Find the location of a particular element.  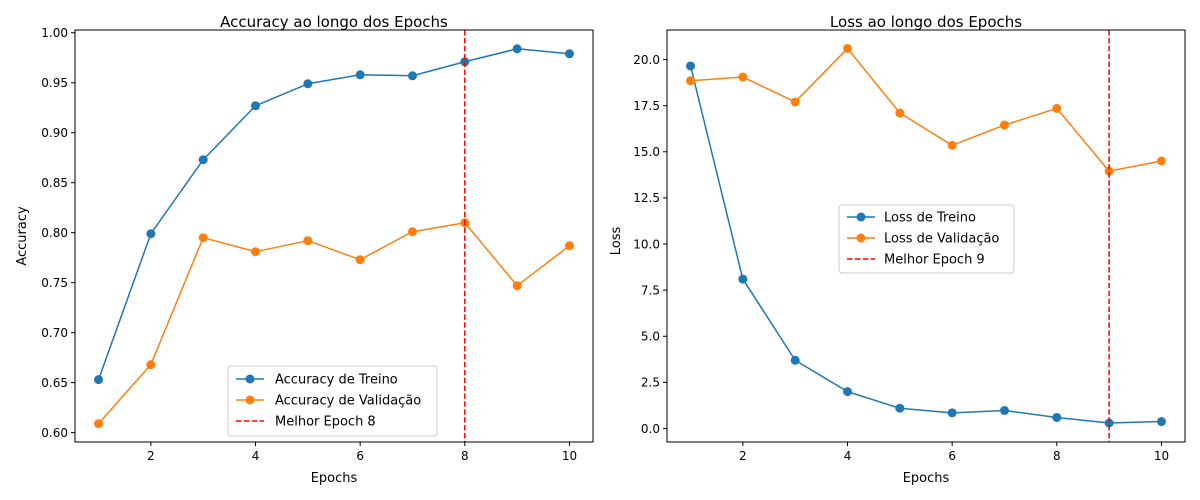

loss-x-tick-label: 4 is located at coordinates (848, 456).